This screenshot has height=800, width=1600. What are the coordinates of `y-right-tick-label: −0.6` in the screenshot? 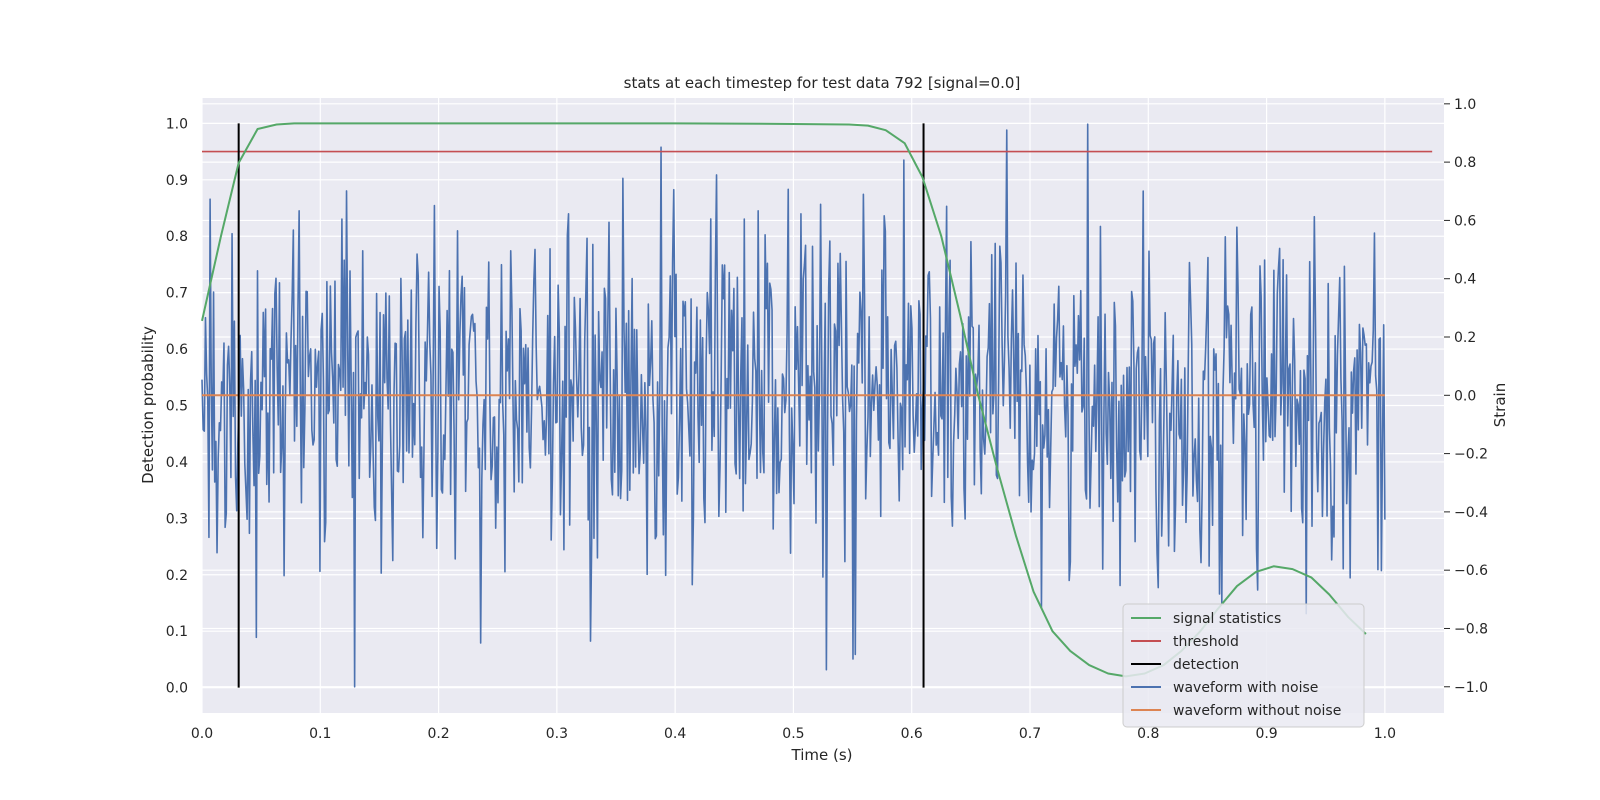 It's located at (1471, 571).